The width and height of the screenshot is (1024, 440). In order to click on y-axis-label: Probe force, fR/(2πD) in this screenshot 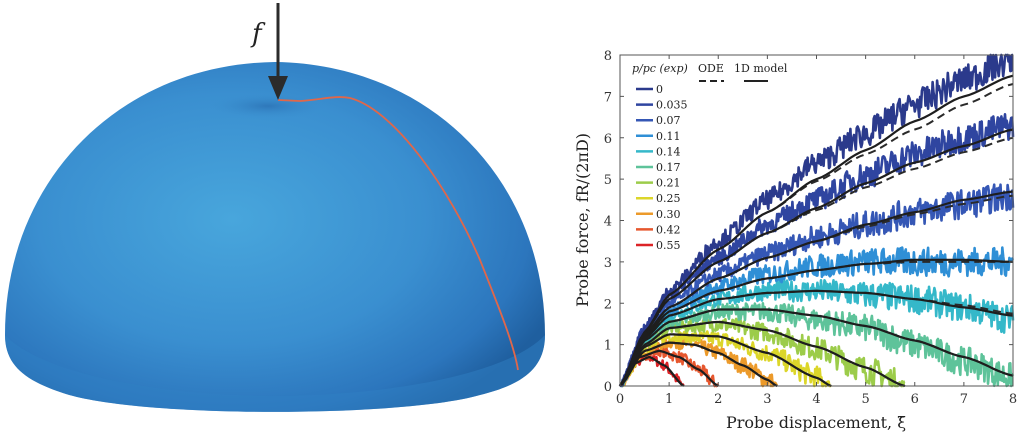, I will do `click(582, 220)`.